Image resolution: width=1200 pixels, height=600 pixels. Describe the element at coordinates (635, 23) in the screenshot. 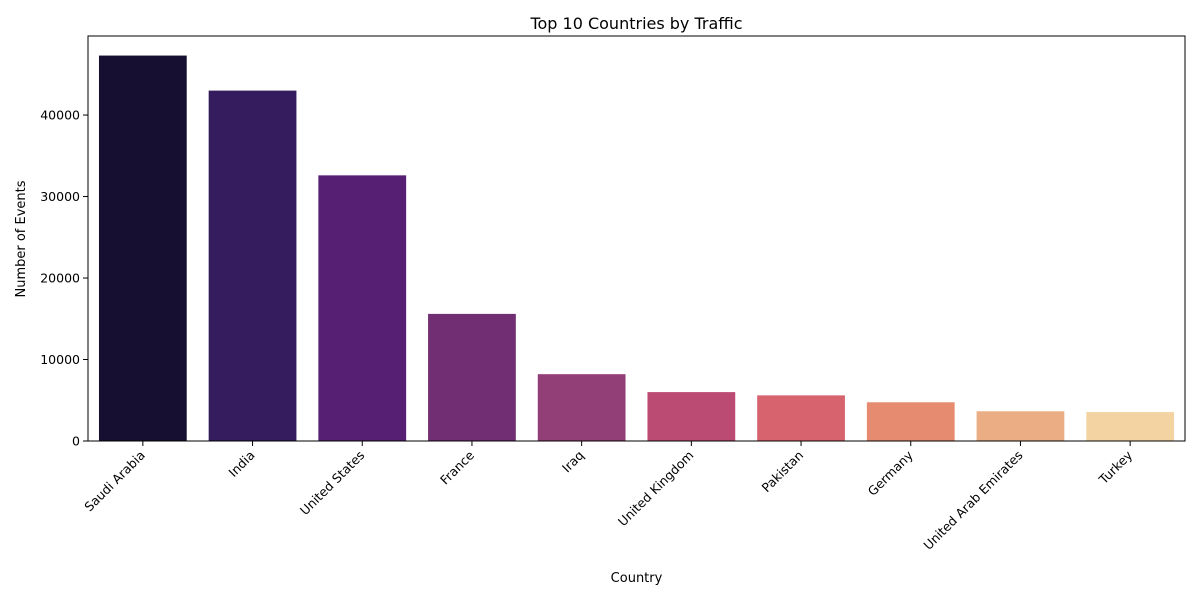

I see `chart-title: Top 10 Countries by Traffic` at that location.